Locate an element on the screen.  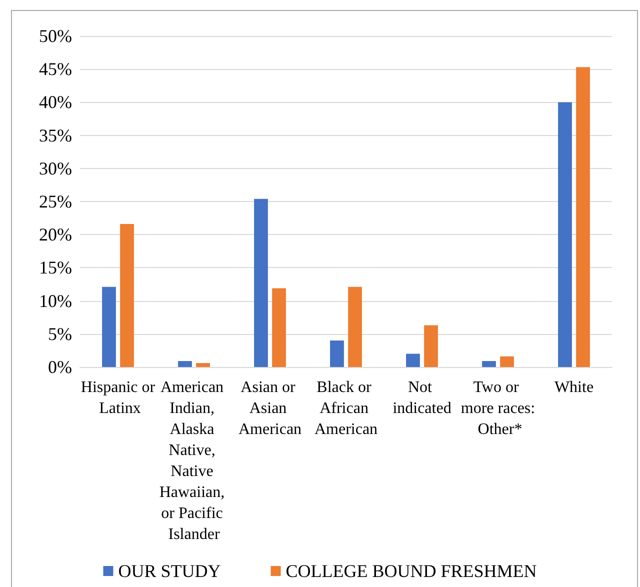
legend-label: COLLEGE BOUND FRESHMEN is located at coordinates (411, 571).